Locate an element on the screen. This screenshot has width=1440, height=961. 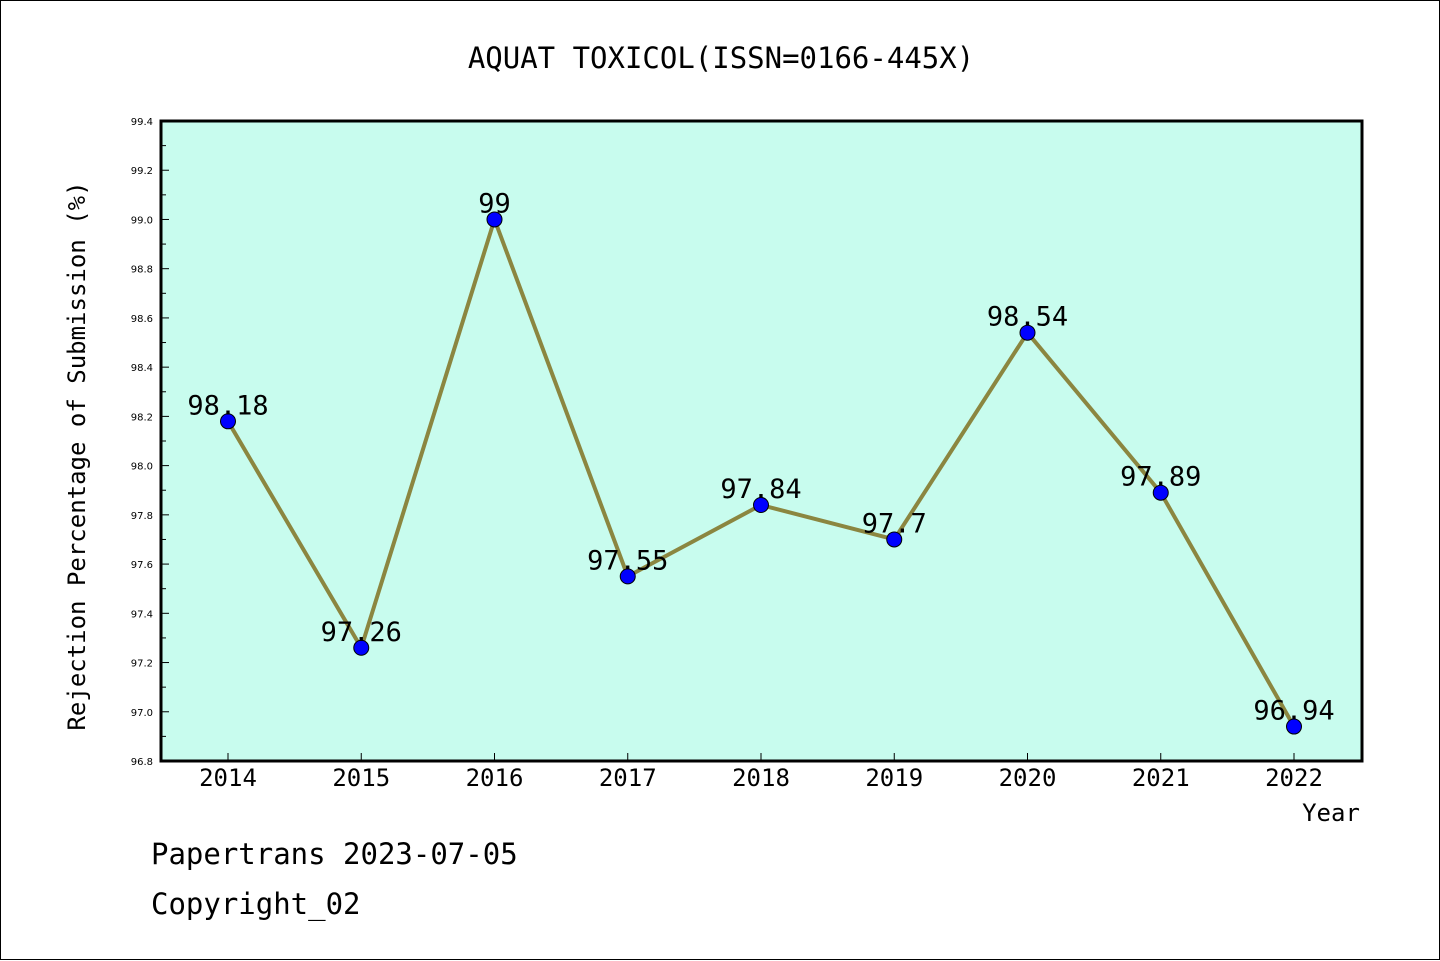
x-axis-label: Year is located at coordinates (1331, 813).